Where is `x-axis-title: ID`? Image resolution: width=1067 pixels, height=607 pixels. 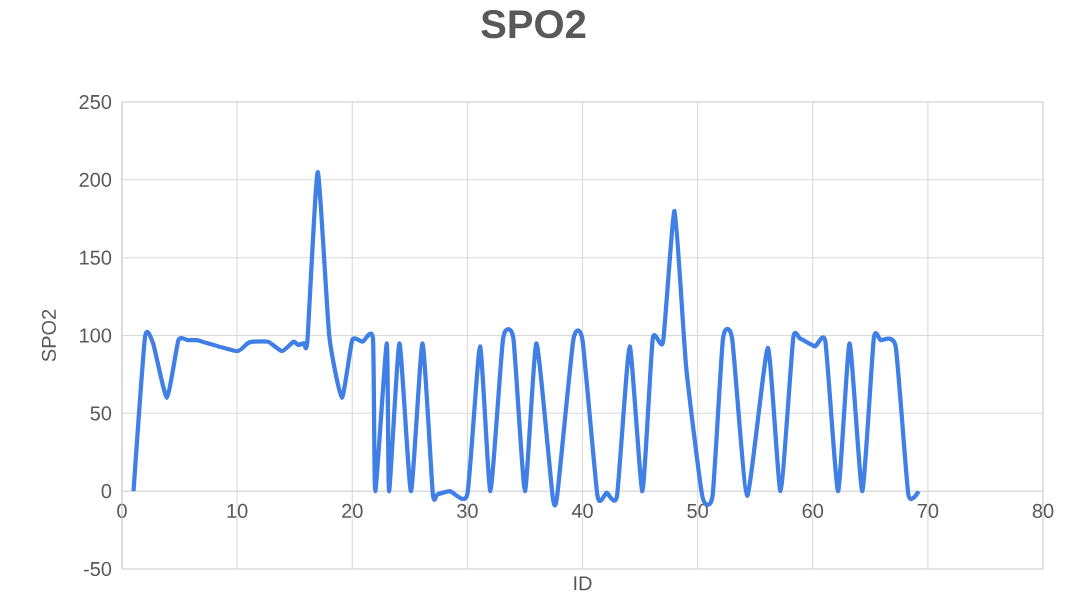 x-axis-title: ID is located at coordinates (583, 583).